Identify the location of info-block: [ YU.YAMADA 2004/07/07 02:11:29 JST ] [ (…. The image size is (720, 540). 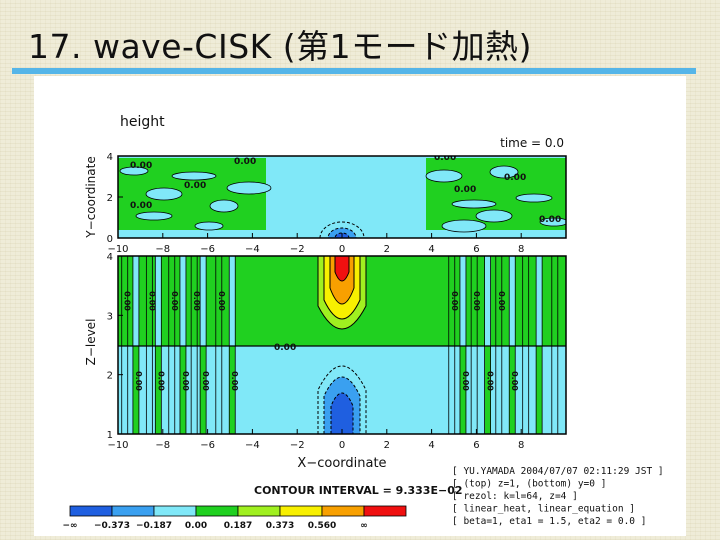
(558, 496).